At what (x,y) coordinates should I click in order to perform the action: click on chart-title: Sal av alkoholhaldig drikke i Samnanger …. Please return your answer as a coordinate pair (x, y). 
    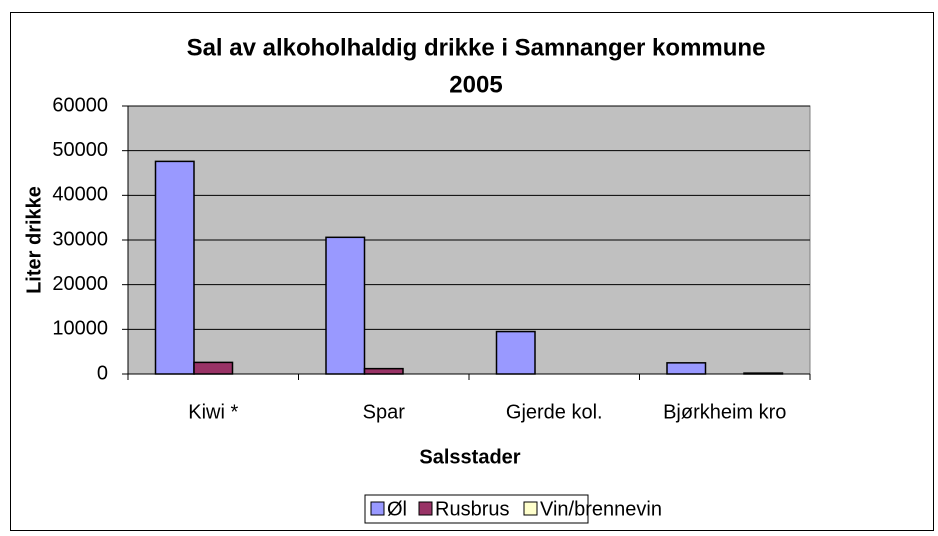
    Looking at the image, I should click on (476, 47).